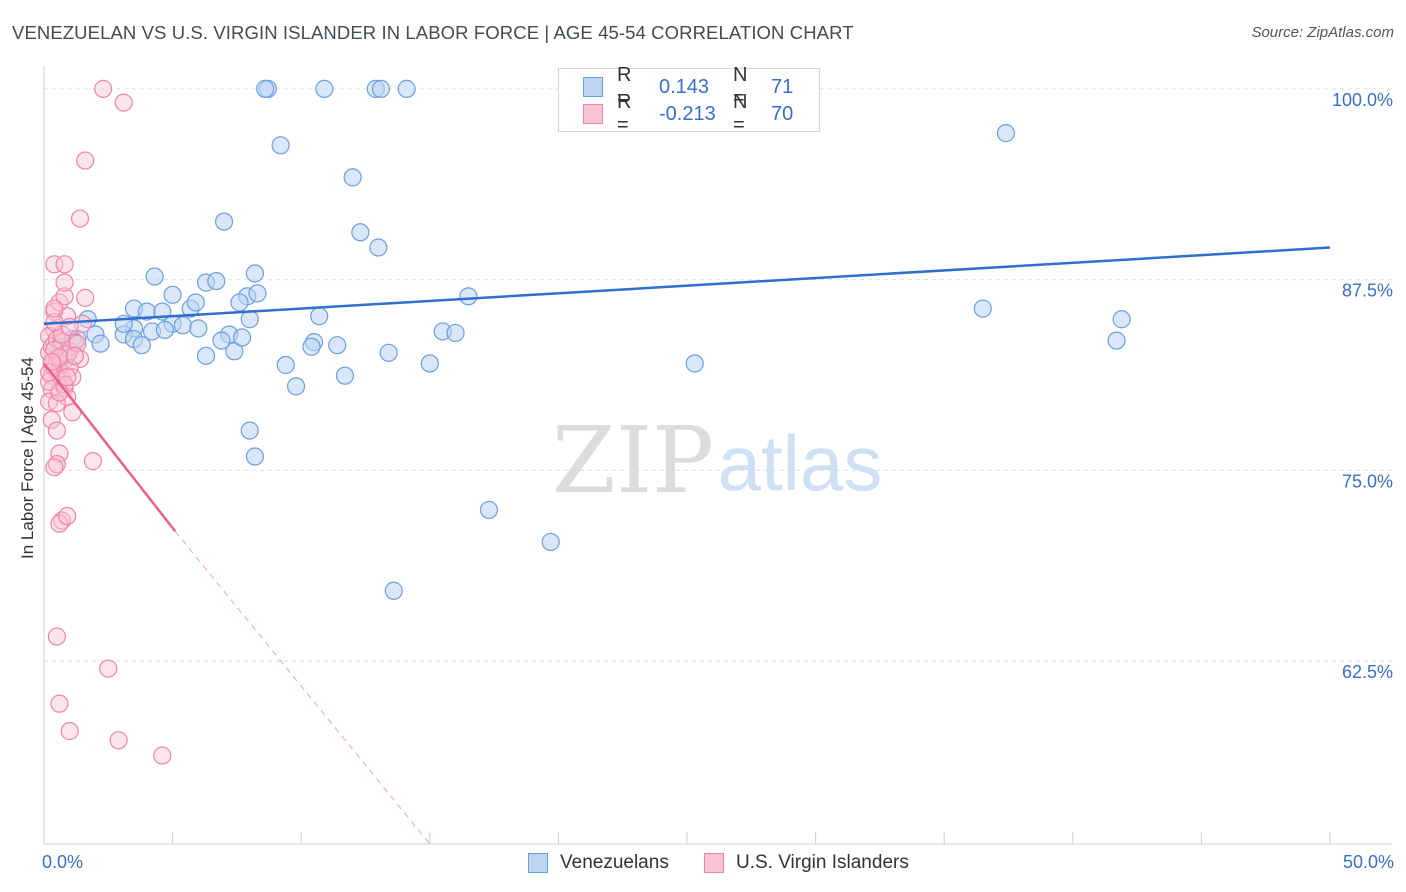  What do you see at coordinates (782, 86) in the screenshot?
I see `legend-n-value: 71` at bounding box center [782, 86].